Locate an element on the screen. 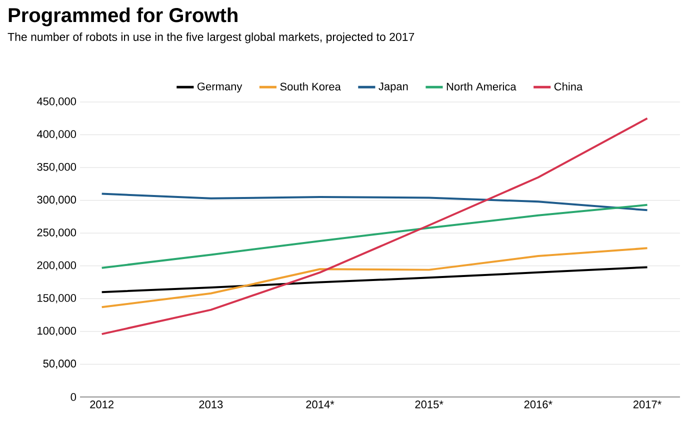 The height and width of the screenshot is (441, 696). y-tick-label: 400,000 is located at coordinates (56, 135).